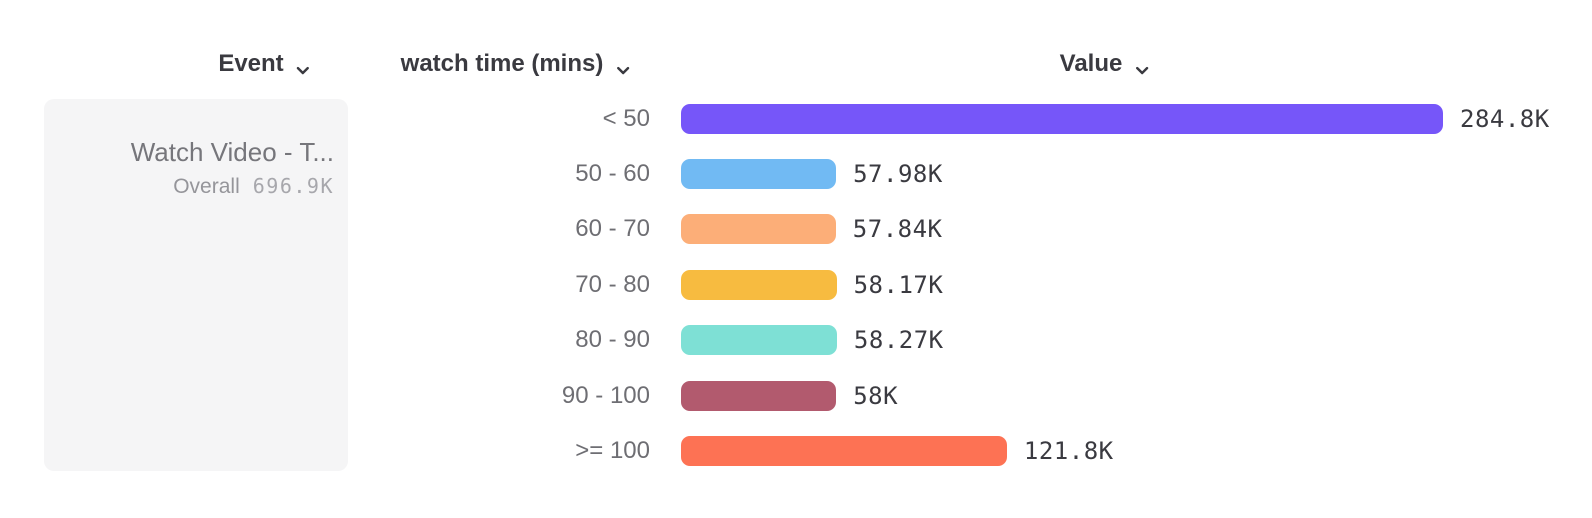  I want to click on chart-row: >= 100 121.8K, so click(796, 450).